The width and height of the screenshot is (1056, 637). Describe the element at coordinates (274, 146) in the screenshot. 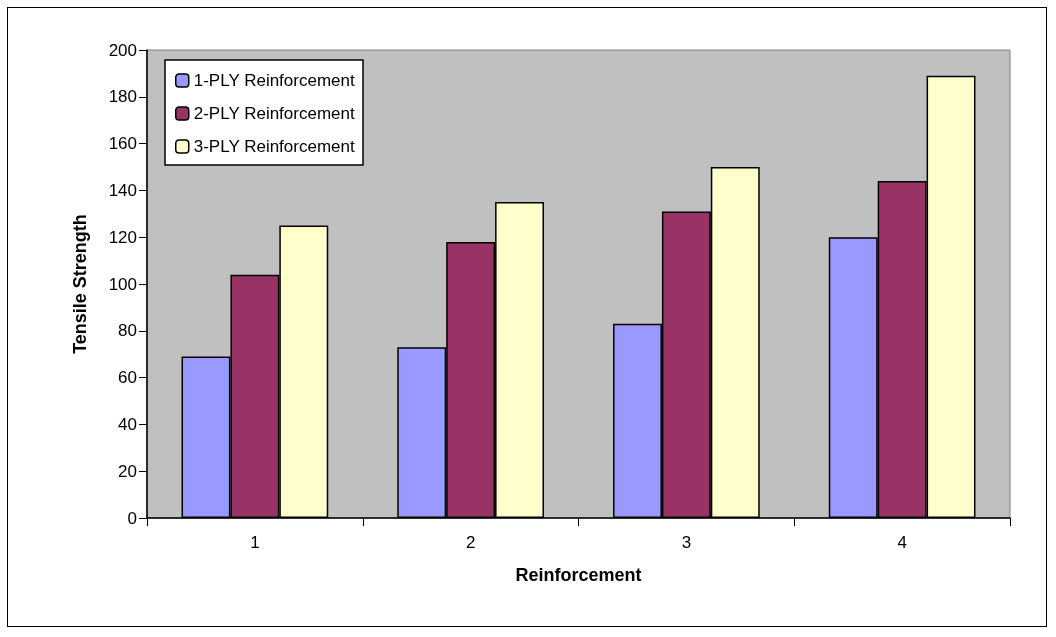

I see `legend-label: 3-PLY Reinforcement` at that location.